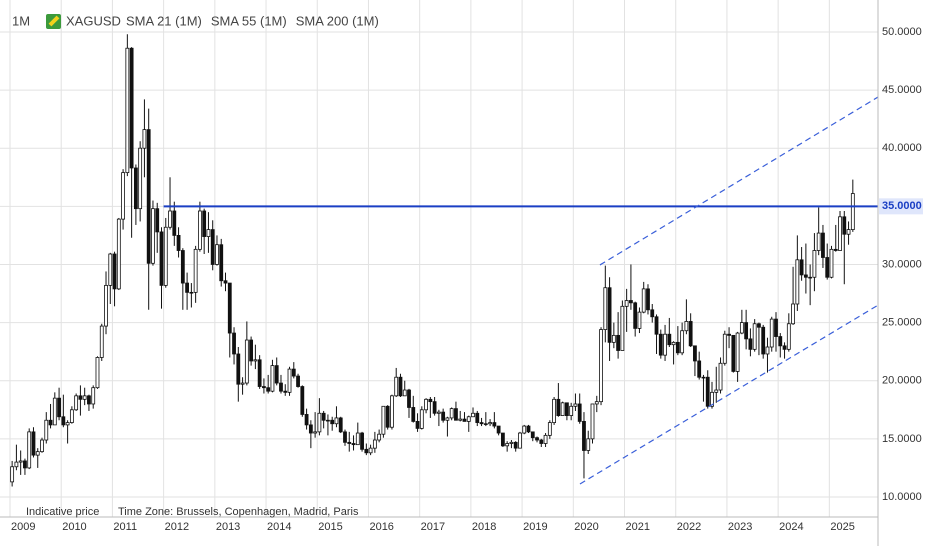  I want to click on level-label: 35.0000, so click(902, 206).